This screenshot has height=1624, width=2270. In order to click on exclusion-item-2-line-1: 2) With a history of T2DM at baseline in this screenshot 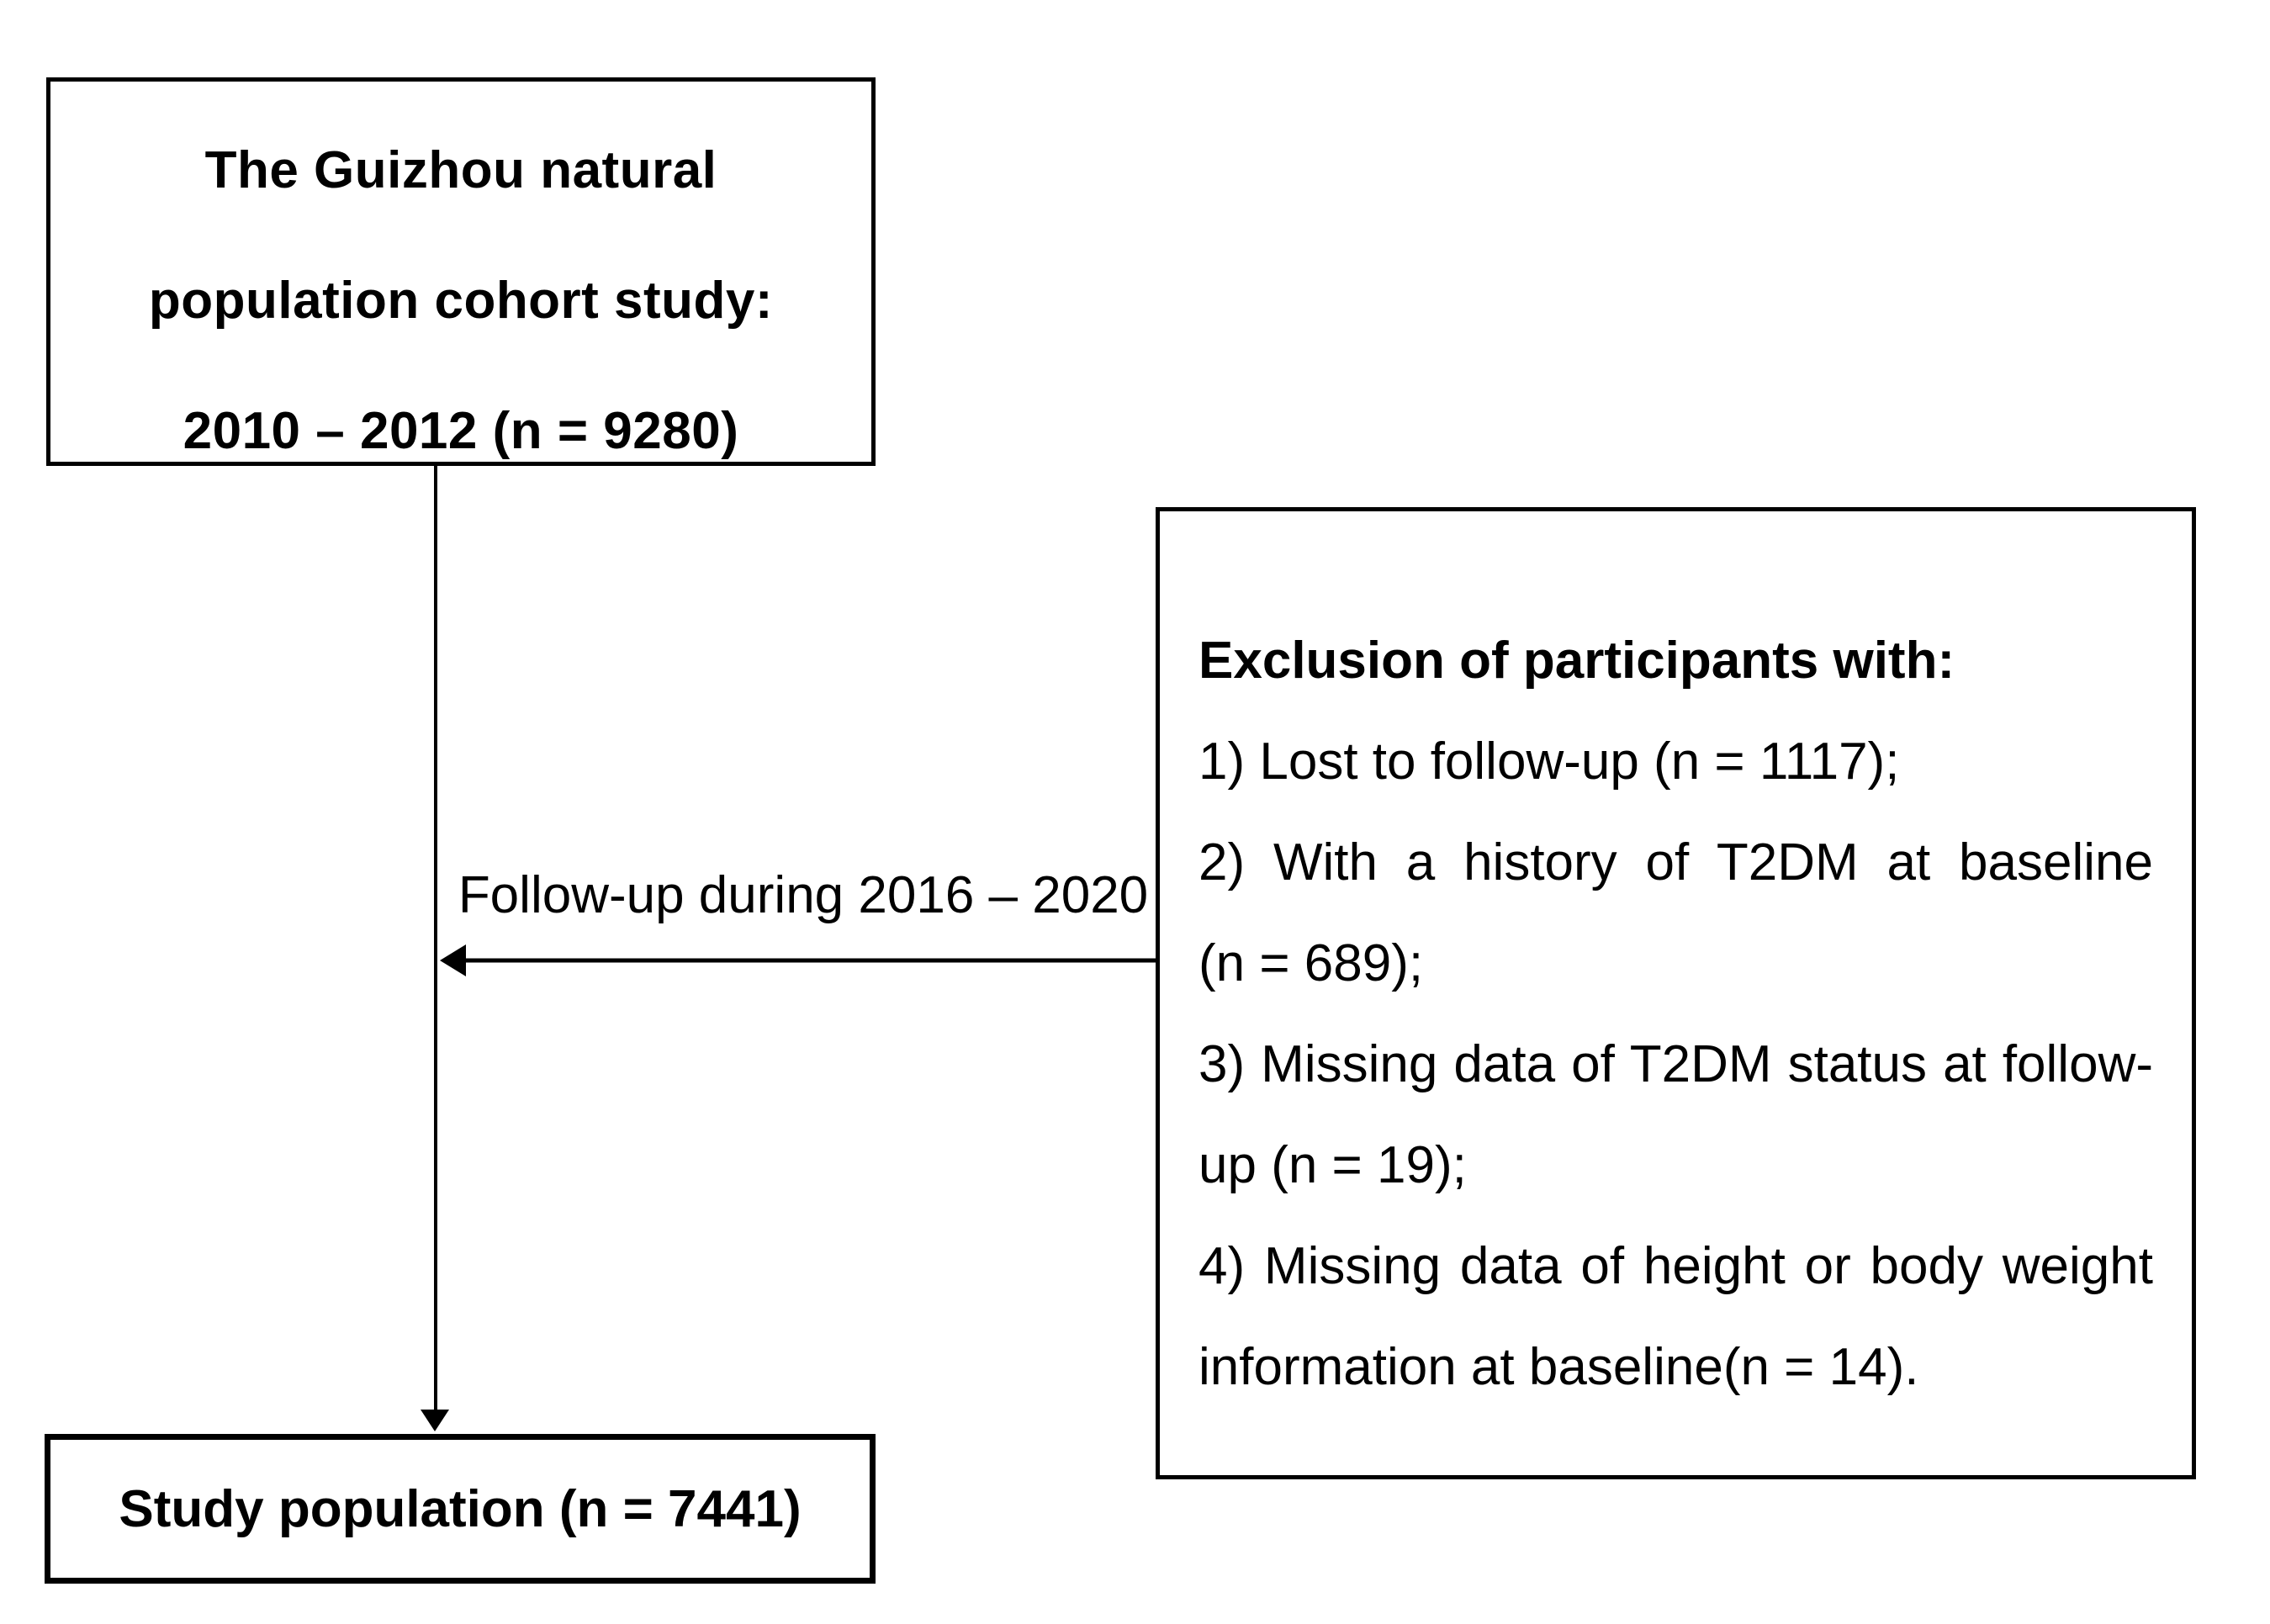, I will do `click(1675, 862)`.